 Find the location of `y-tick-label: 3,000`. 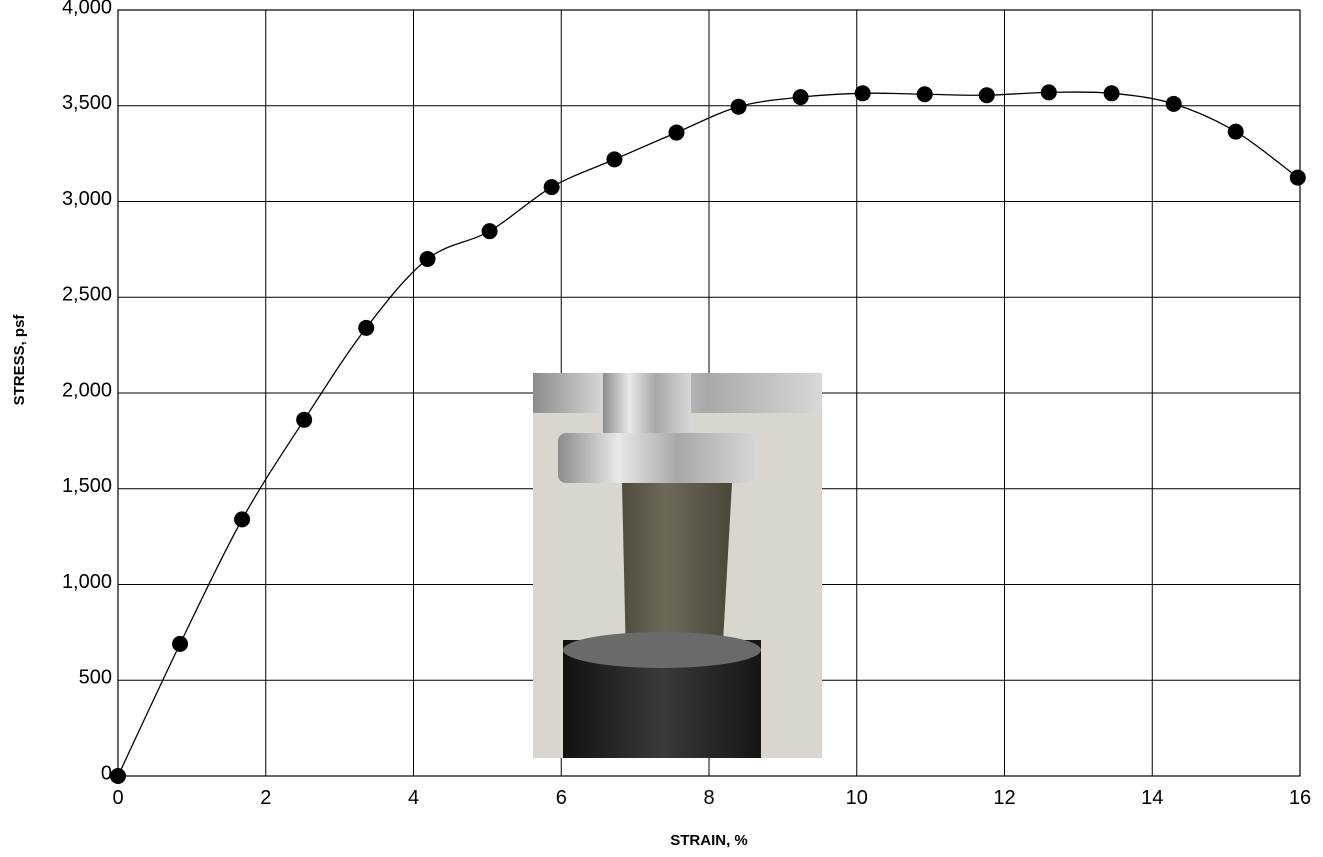

y-tick-label: 3,000 is located at coordinates (87, 199).